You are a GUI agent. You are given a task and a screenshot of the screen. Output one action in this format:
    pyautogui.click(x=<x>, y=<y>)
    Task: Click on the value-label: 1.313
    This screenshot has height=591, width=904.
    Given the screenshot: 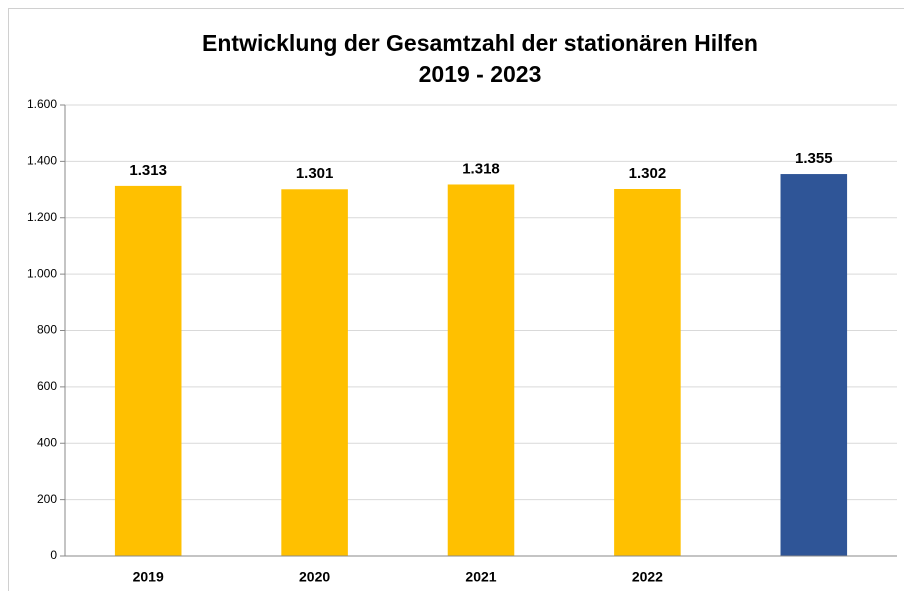 What is the action you would take?
    pyautogui.click(x=148, y=170)
    